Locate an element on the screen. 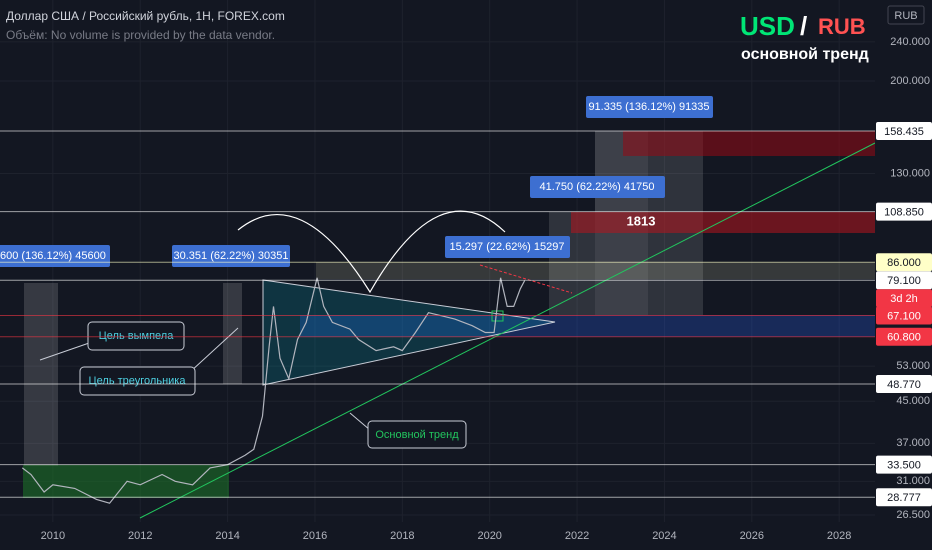  level-label: 28.777 is located at coordinates (904, 498).